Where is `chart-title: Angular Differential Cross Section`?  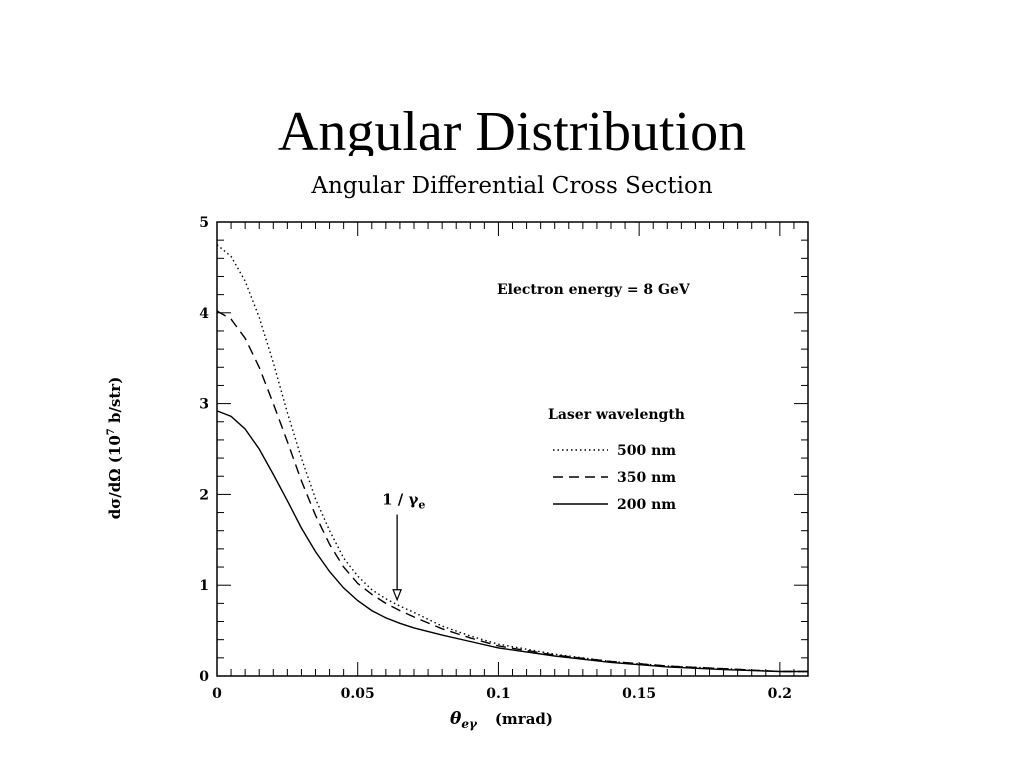 chart-title: Angular Differential Cross Section is located at coordinates (511, 186).